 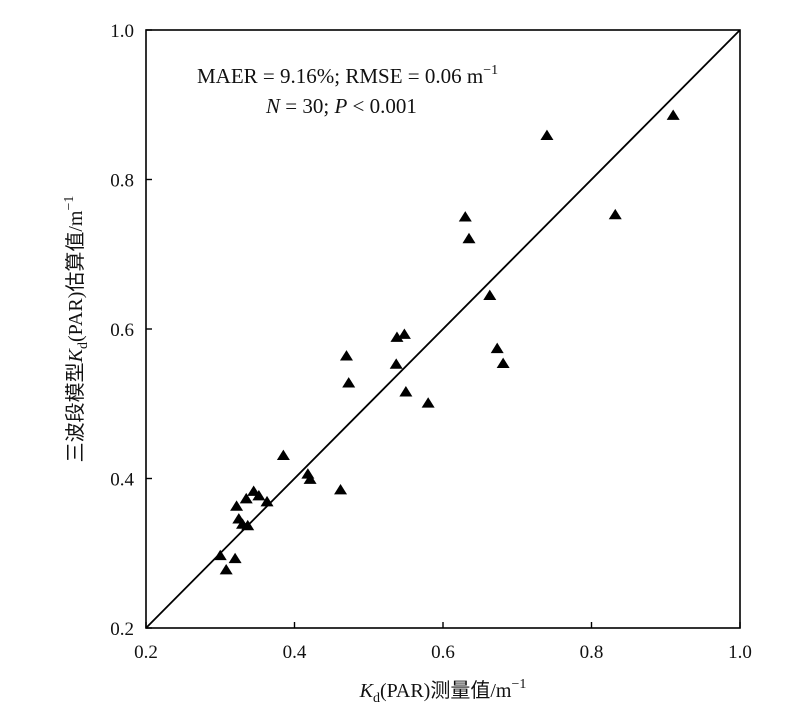 I want to click on x-tick-label: 0.4, so click(x=295, y=652).